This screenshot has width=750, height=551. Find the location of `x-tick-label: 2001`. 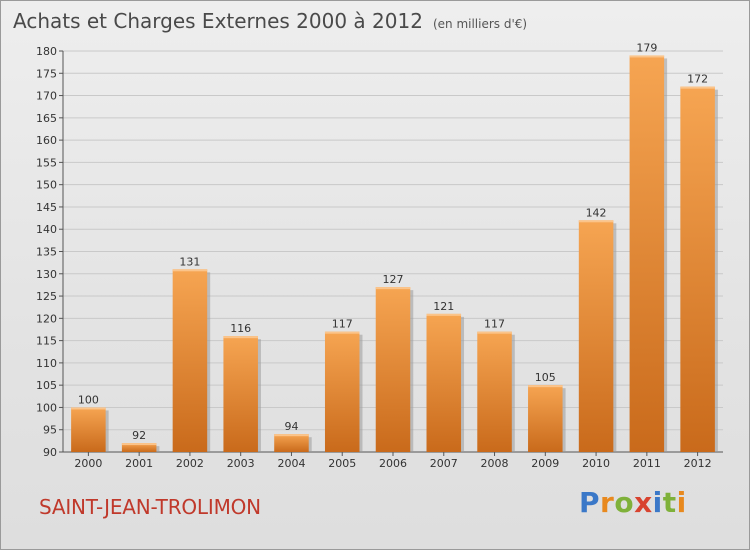

x-tick-label: 2001 is located at coordinates (139, 463).